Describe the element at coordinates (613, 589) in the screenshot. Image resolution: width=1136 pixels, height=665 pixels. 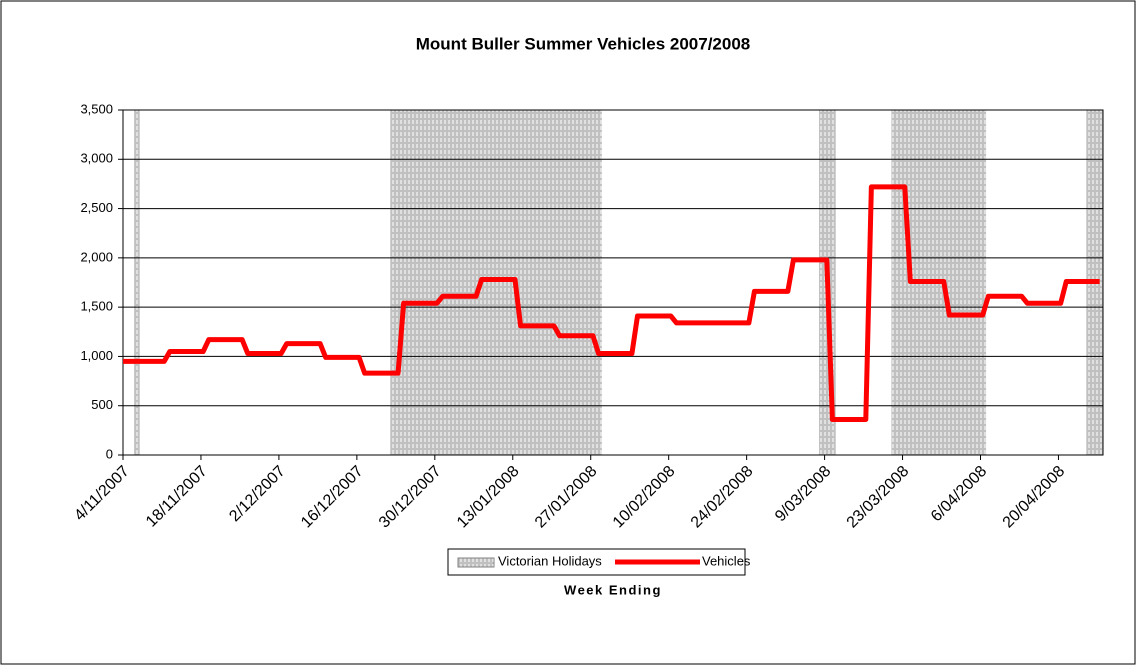
I see `x-axis-title: Week Ending` at that location.